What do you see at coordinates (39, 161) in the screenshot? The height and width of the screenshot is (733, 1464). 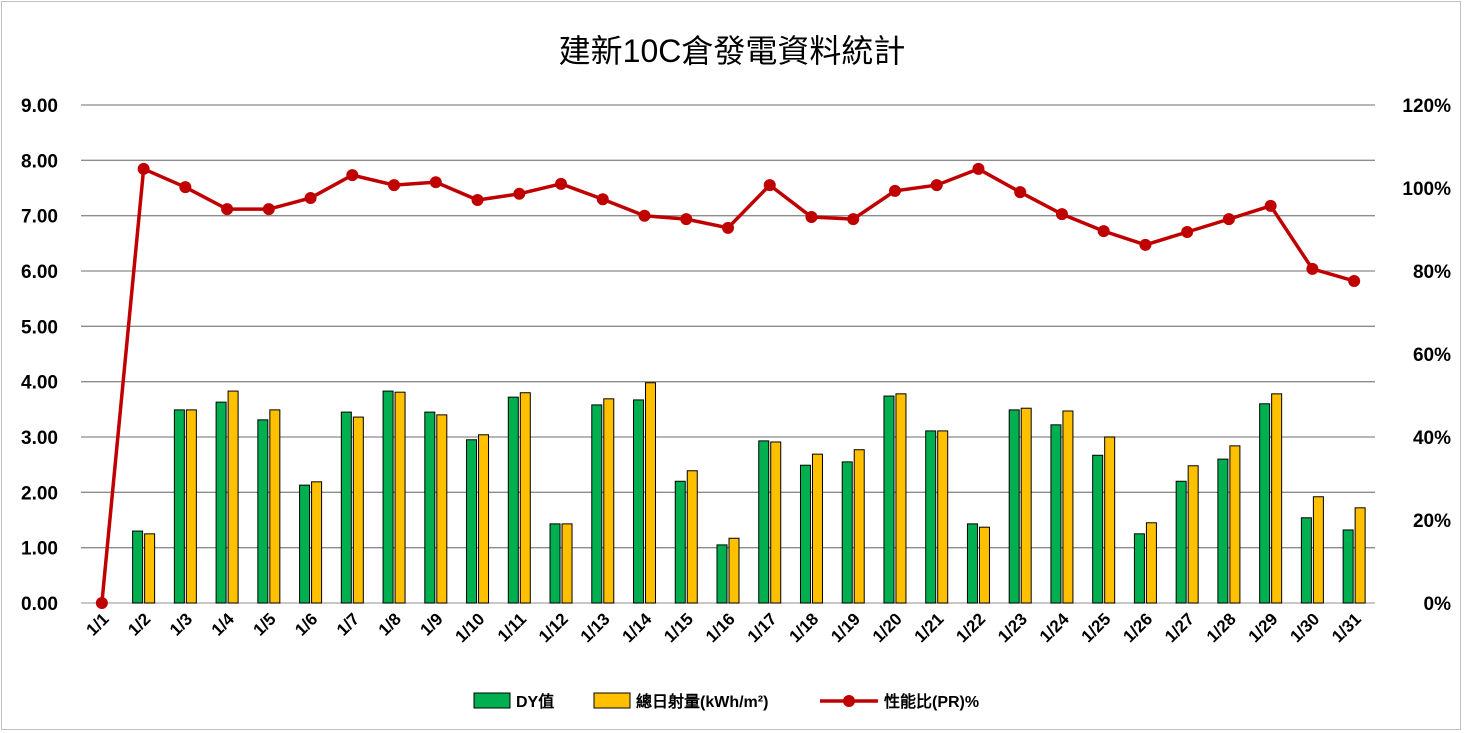 I see `y-left-tick-label: 8.00` at bounding box center [39, 161].